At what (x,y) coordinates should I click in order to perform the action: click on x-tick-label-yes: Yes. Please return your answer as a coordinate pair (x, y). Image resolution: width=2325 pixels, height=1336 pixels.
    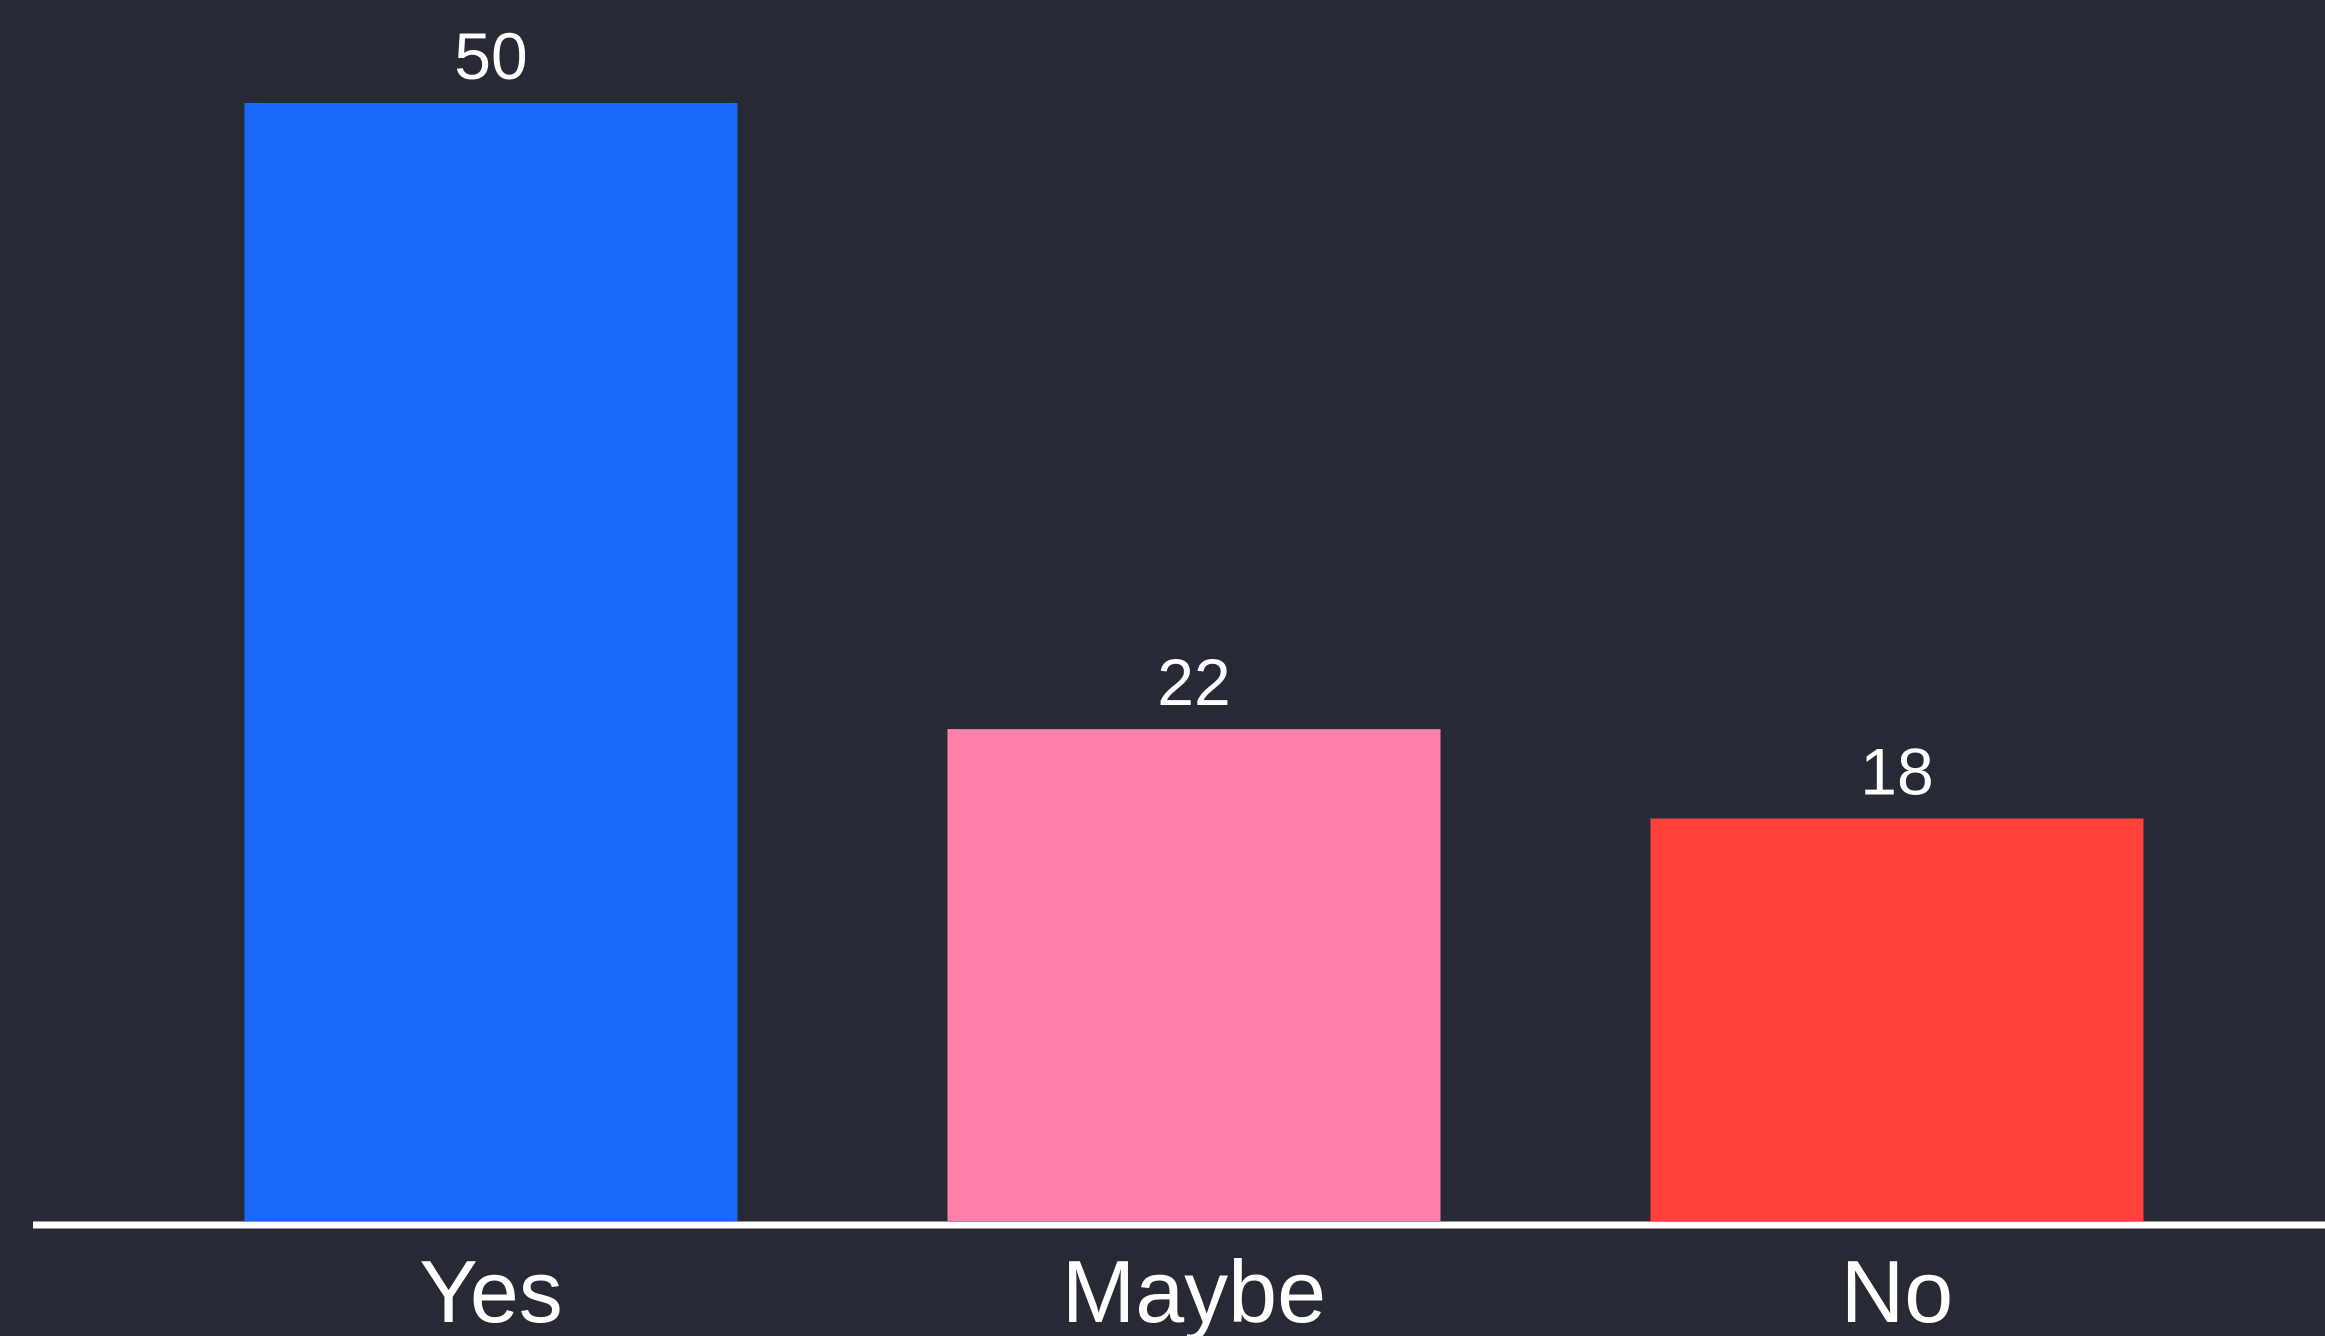
    Looking at the image, I should click on (491, 1289).